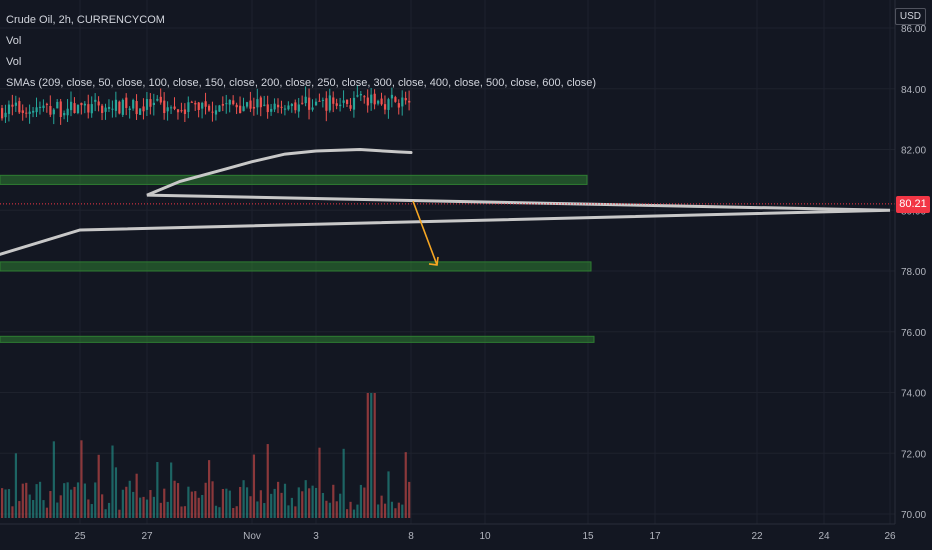  What do you see at coordinates (913, 394) in the screenshot?
I see `y-tick-label: 74.00` at bounding box center [913, 394].